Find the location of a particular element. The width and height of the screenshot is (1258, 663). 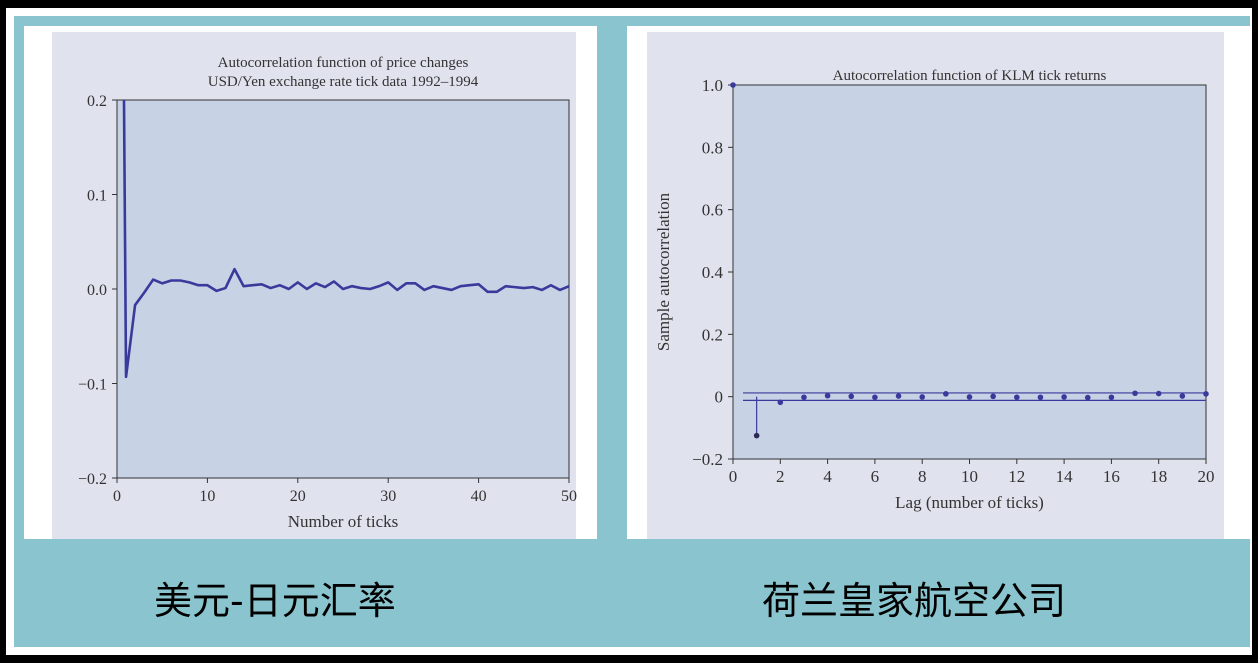

x-tick-label: 18 is located at coordinates (1158, 476).